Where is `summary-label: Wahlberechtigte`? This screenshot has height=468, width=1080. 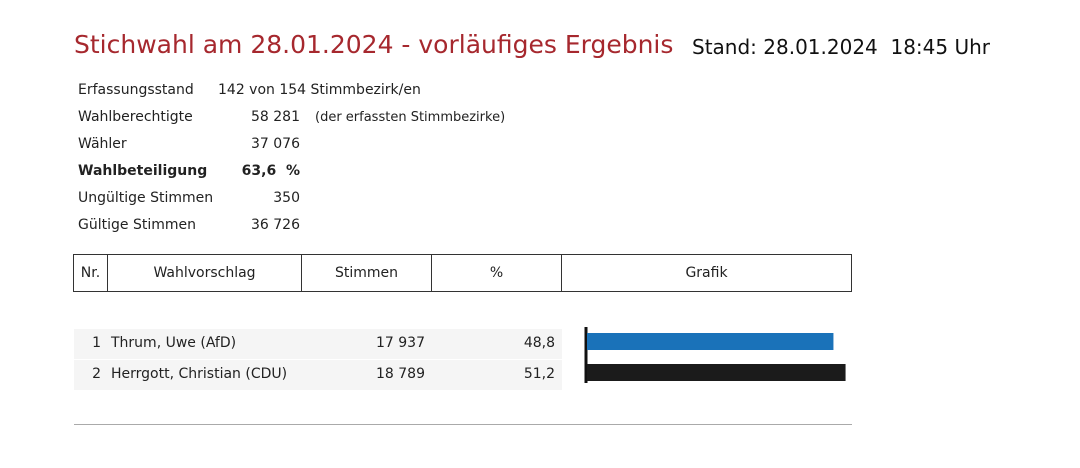
summary-label: Wahlberechtigte is located at coordinates (135, 117).